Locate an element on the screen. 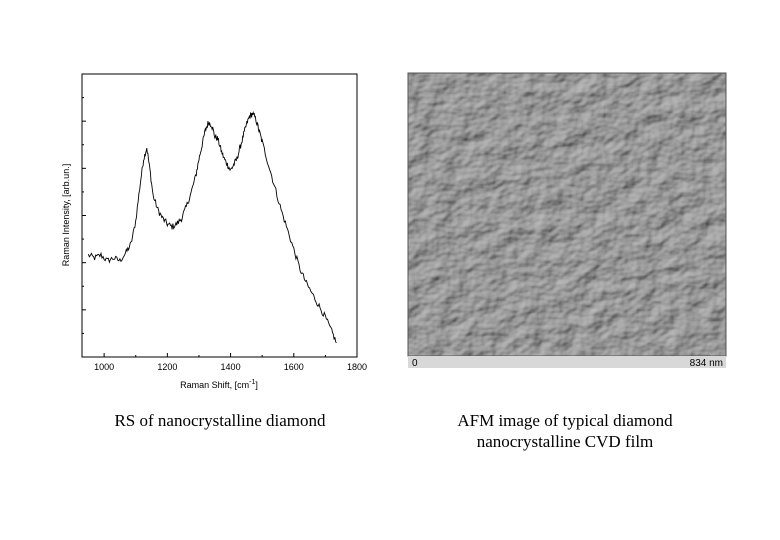 The image size is (780, 540). x-ticks: 1000 1200 1400 1600 1800 is located at coordinates (230, 362).